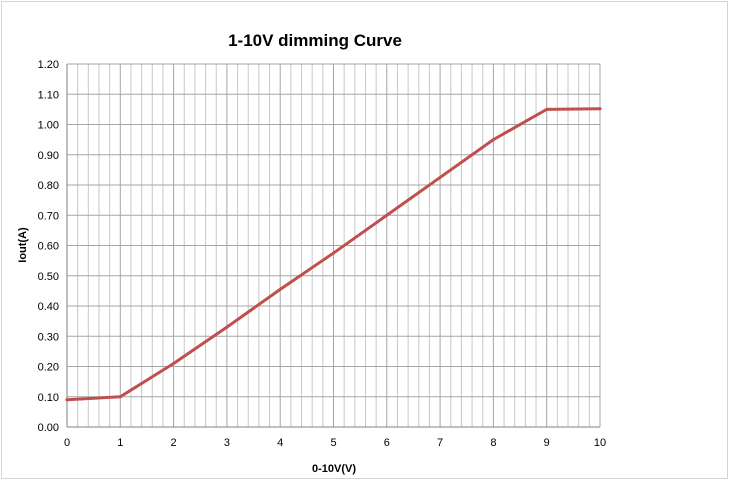 The width and height of the screenshot is (731, 482). Describe the element at coordinates (48, 337) in the screenshot. I see `y-tick-label: 0.30` at that location.